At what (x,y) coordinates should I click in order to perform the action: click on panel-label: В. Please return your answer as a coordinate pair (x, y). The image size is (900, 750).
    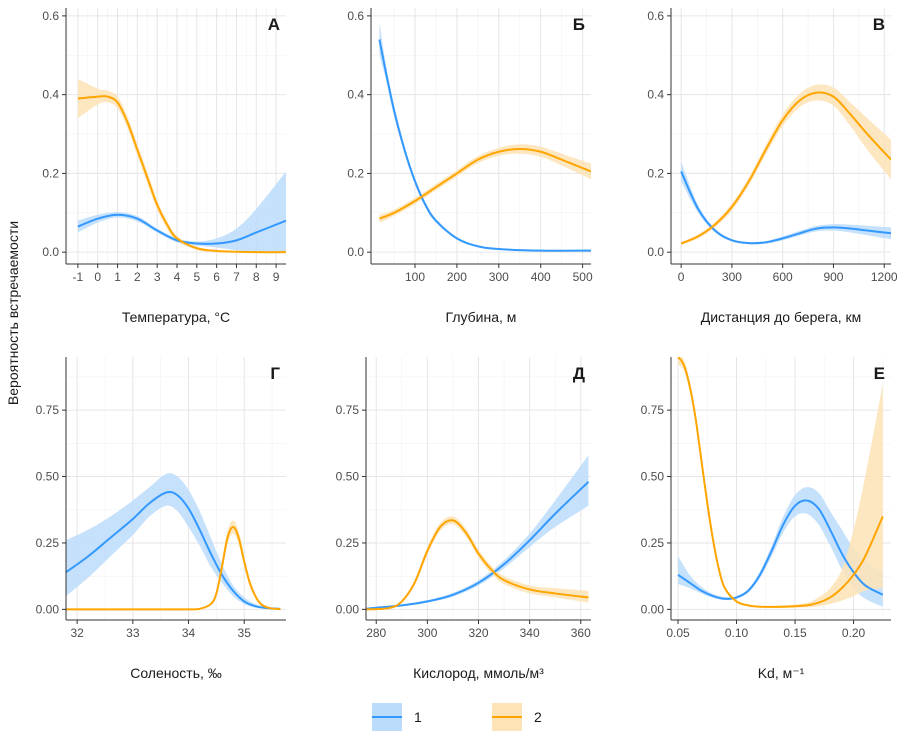
    Looking at the image, I should click on (879, 24).